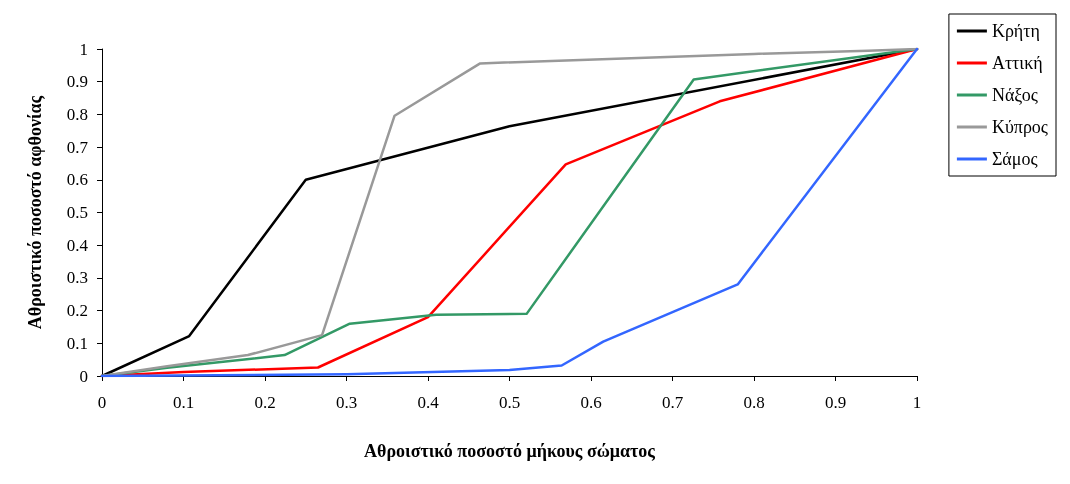 The image size is (1070, 484). What do you see at coordinates (1019, 127) in the screenshot?
I see `legend-label: Κύπρος` at bounding box center [1019, 127].